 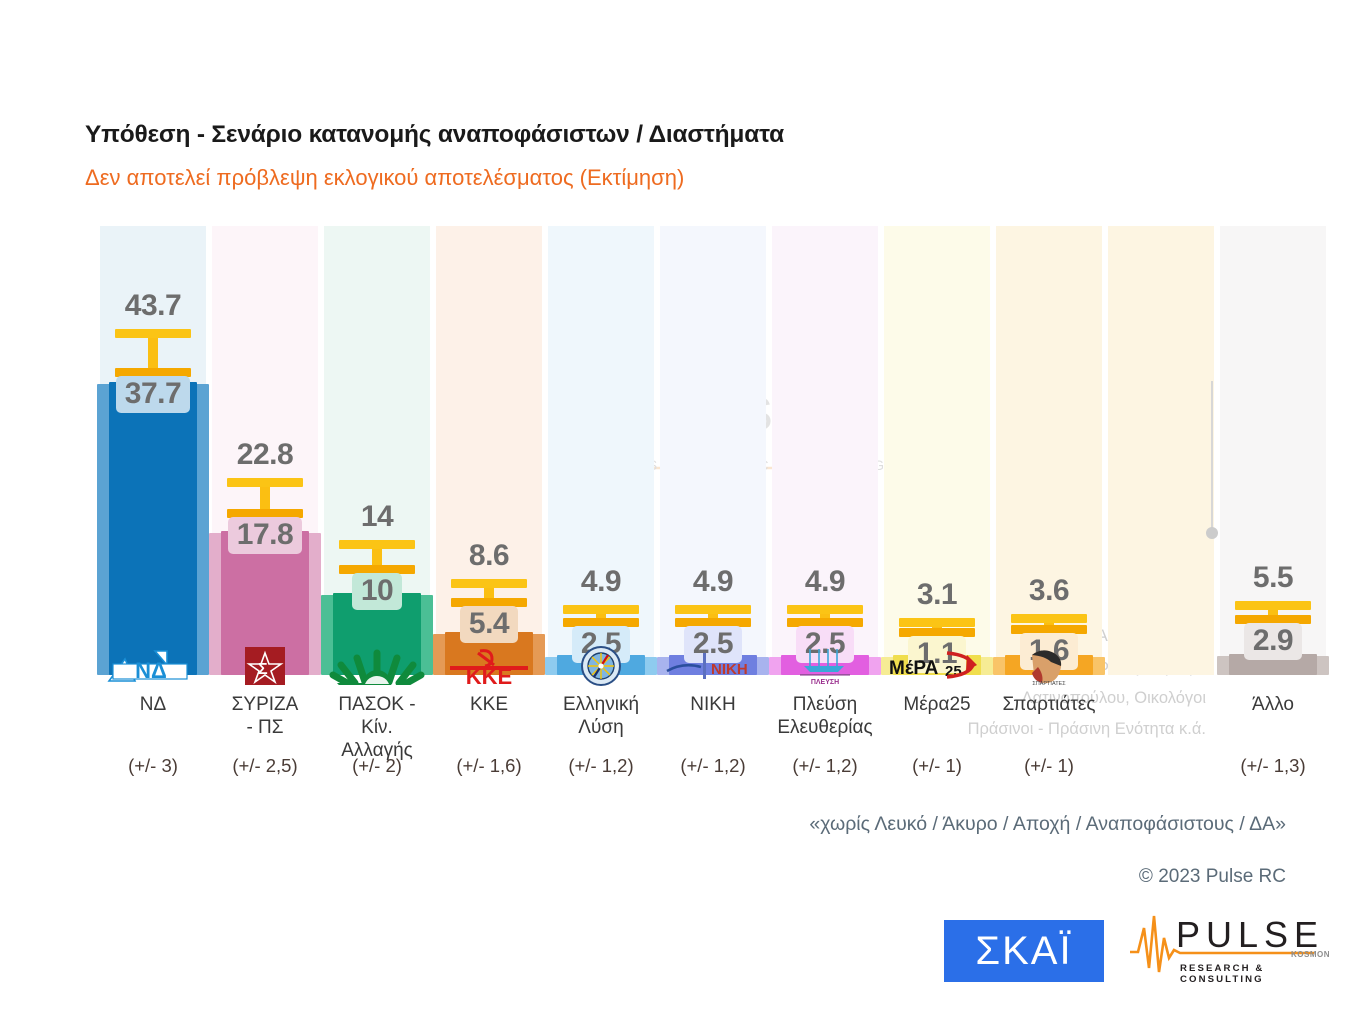 I want to click on error-bar-cap-upper-elliniki-lysi, so click(x=601, y=610).